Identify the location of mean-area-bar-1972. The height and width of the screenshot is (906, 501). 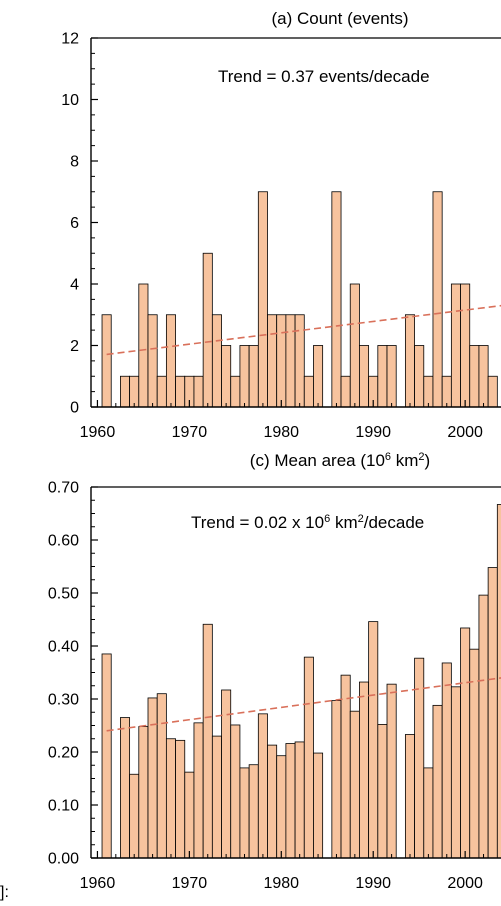
(207, 741).